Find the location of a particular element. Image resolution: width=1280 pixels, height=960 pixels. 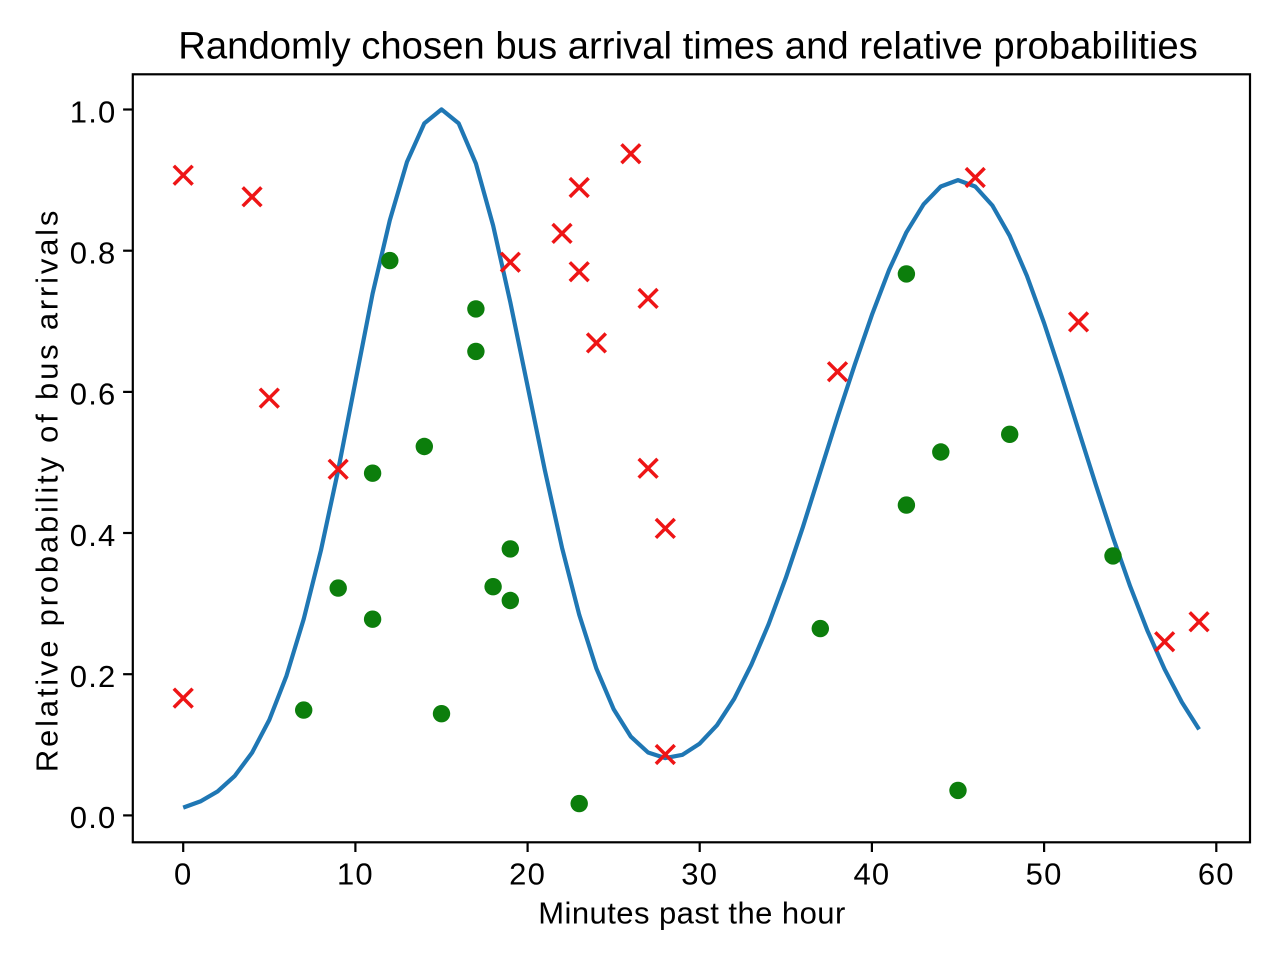

svg-text: 0 is located at coordinates (183, 874).